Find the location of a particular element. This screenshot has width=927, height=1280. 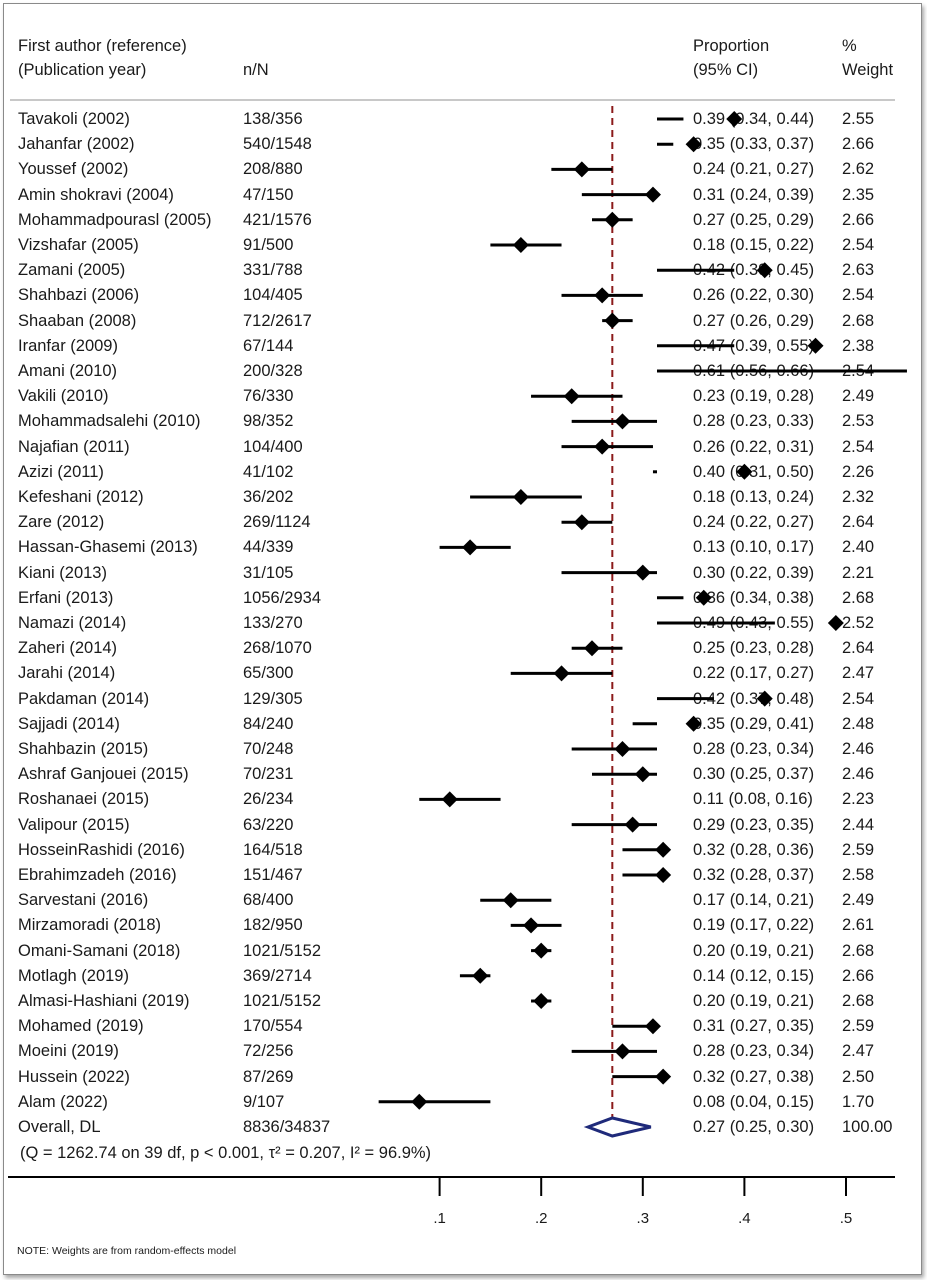

study-weight: 2.61 is located at coordinates (858, 925).